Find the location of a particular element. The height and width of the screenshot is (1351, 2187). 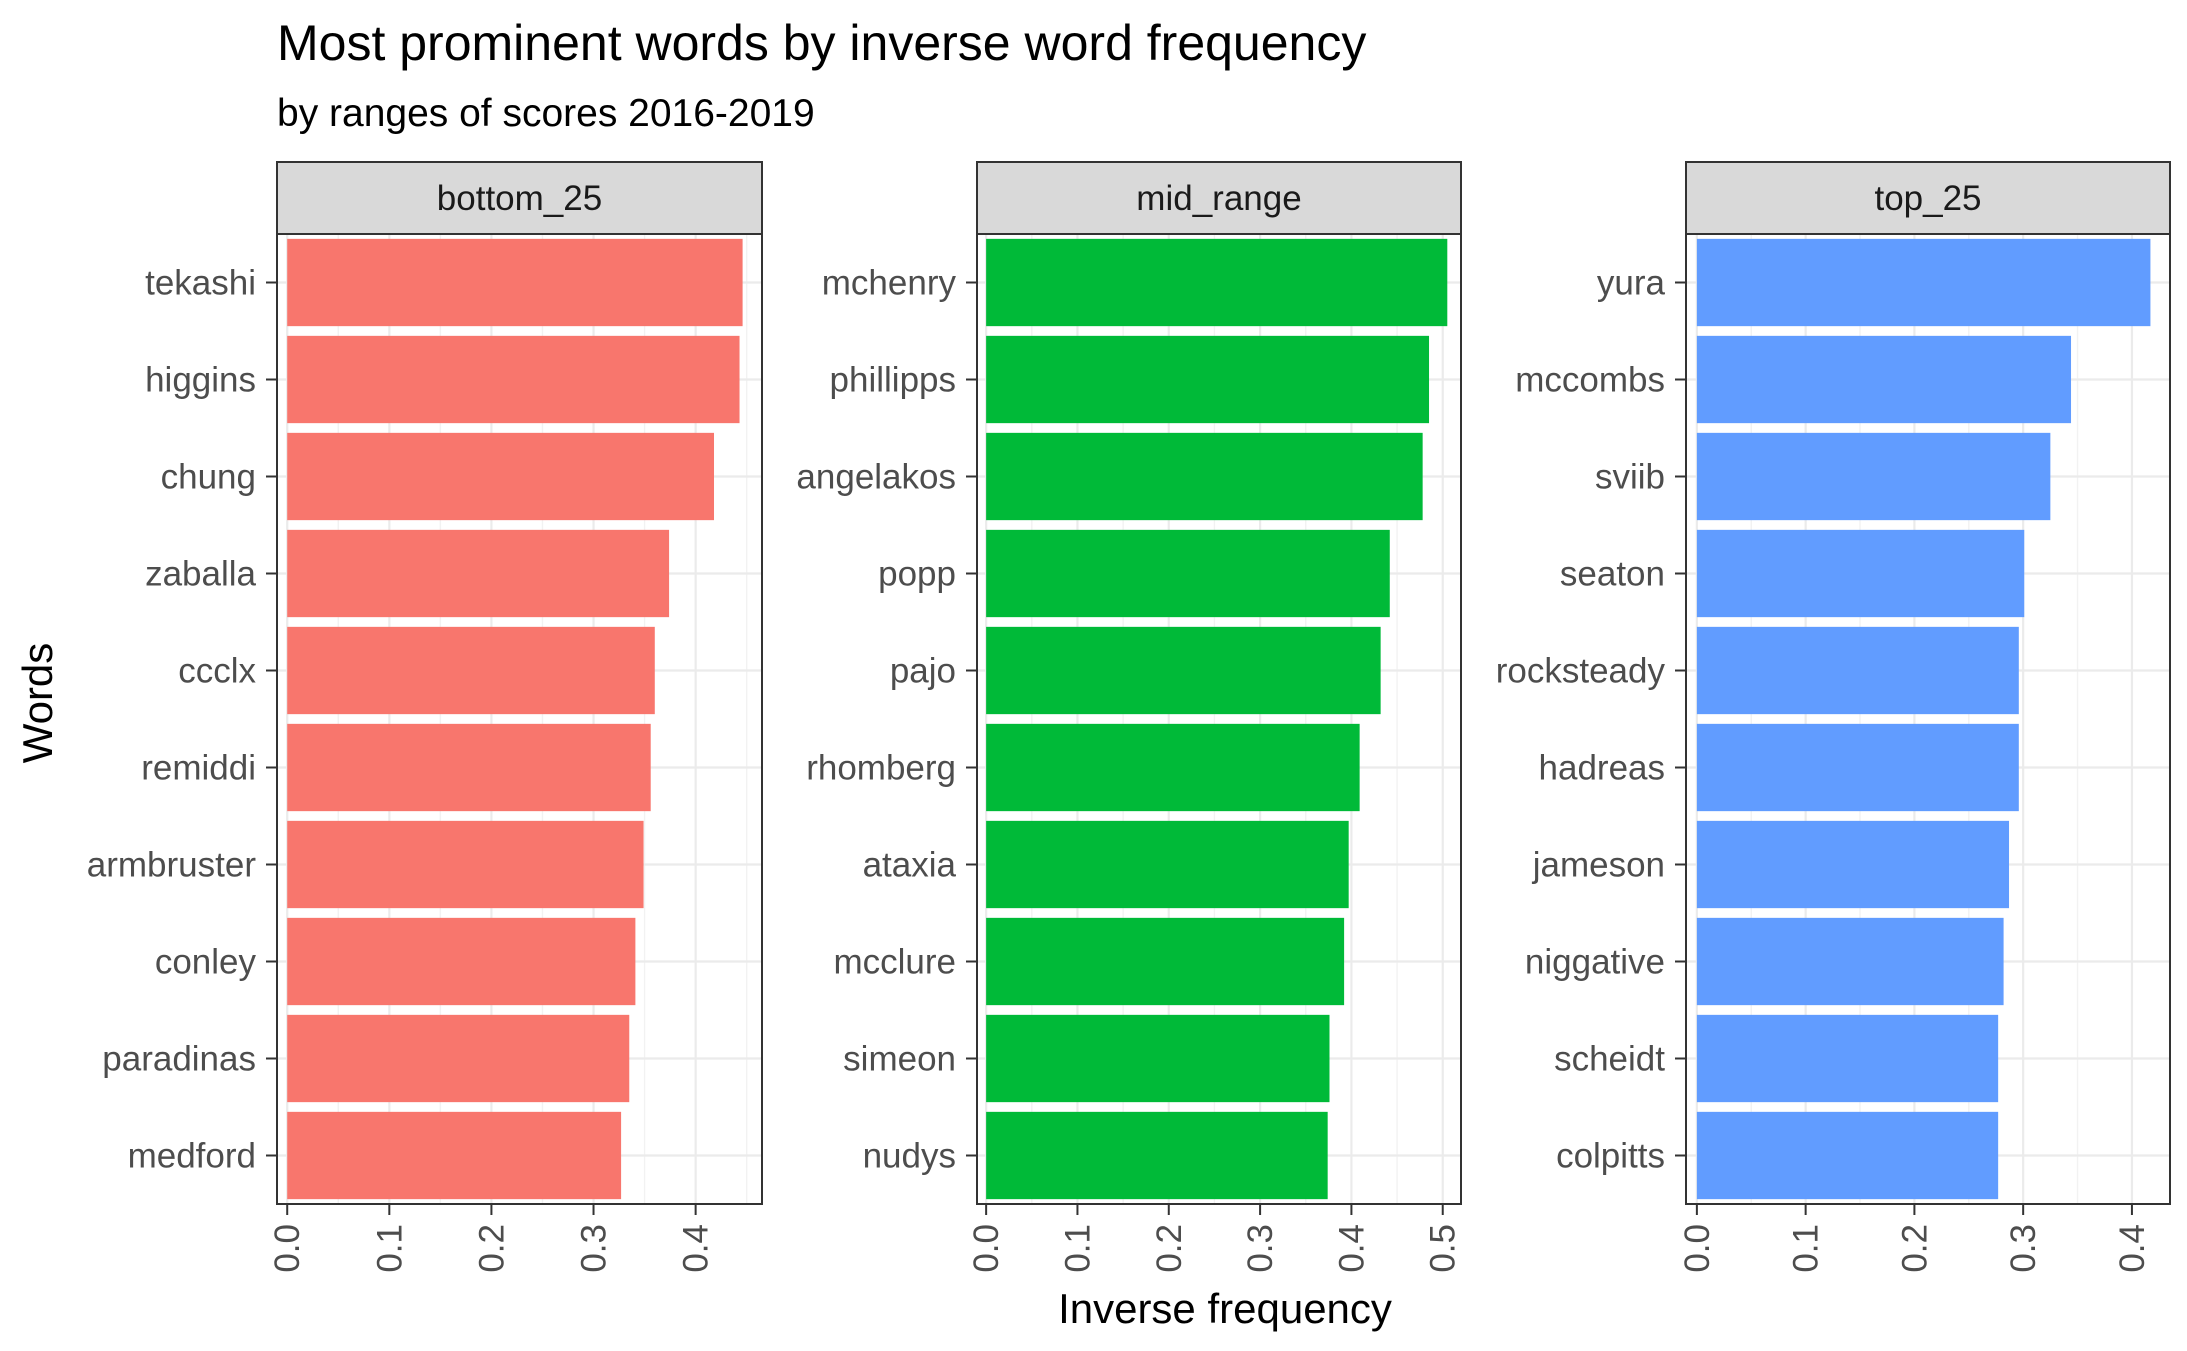

y-tick-label: yura is located at coordinates (1631, 283).